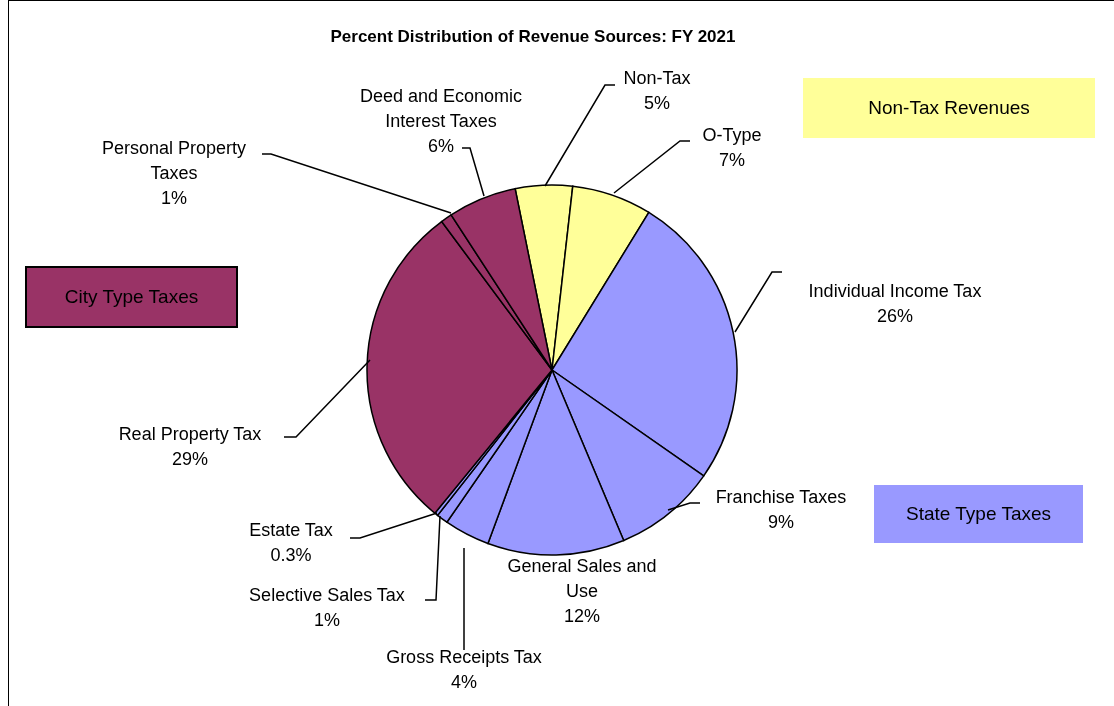 The image size is (1114, 706). What do you see at coordinates (190, 459) in the screenshot?
I see `data-label: 29%` at bounding box center [190, 459].